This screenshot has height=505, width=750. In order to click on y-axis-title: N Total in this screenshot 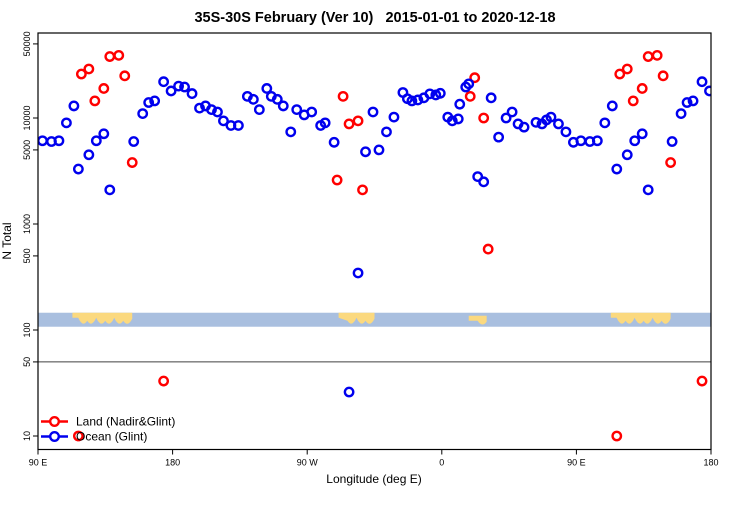, I will do `click(7, 240)`.